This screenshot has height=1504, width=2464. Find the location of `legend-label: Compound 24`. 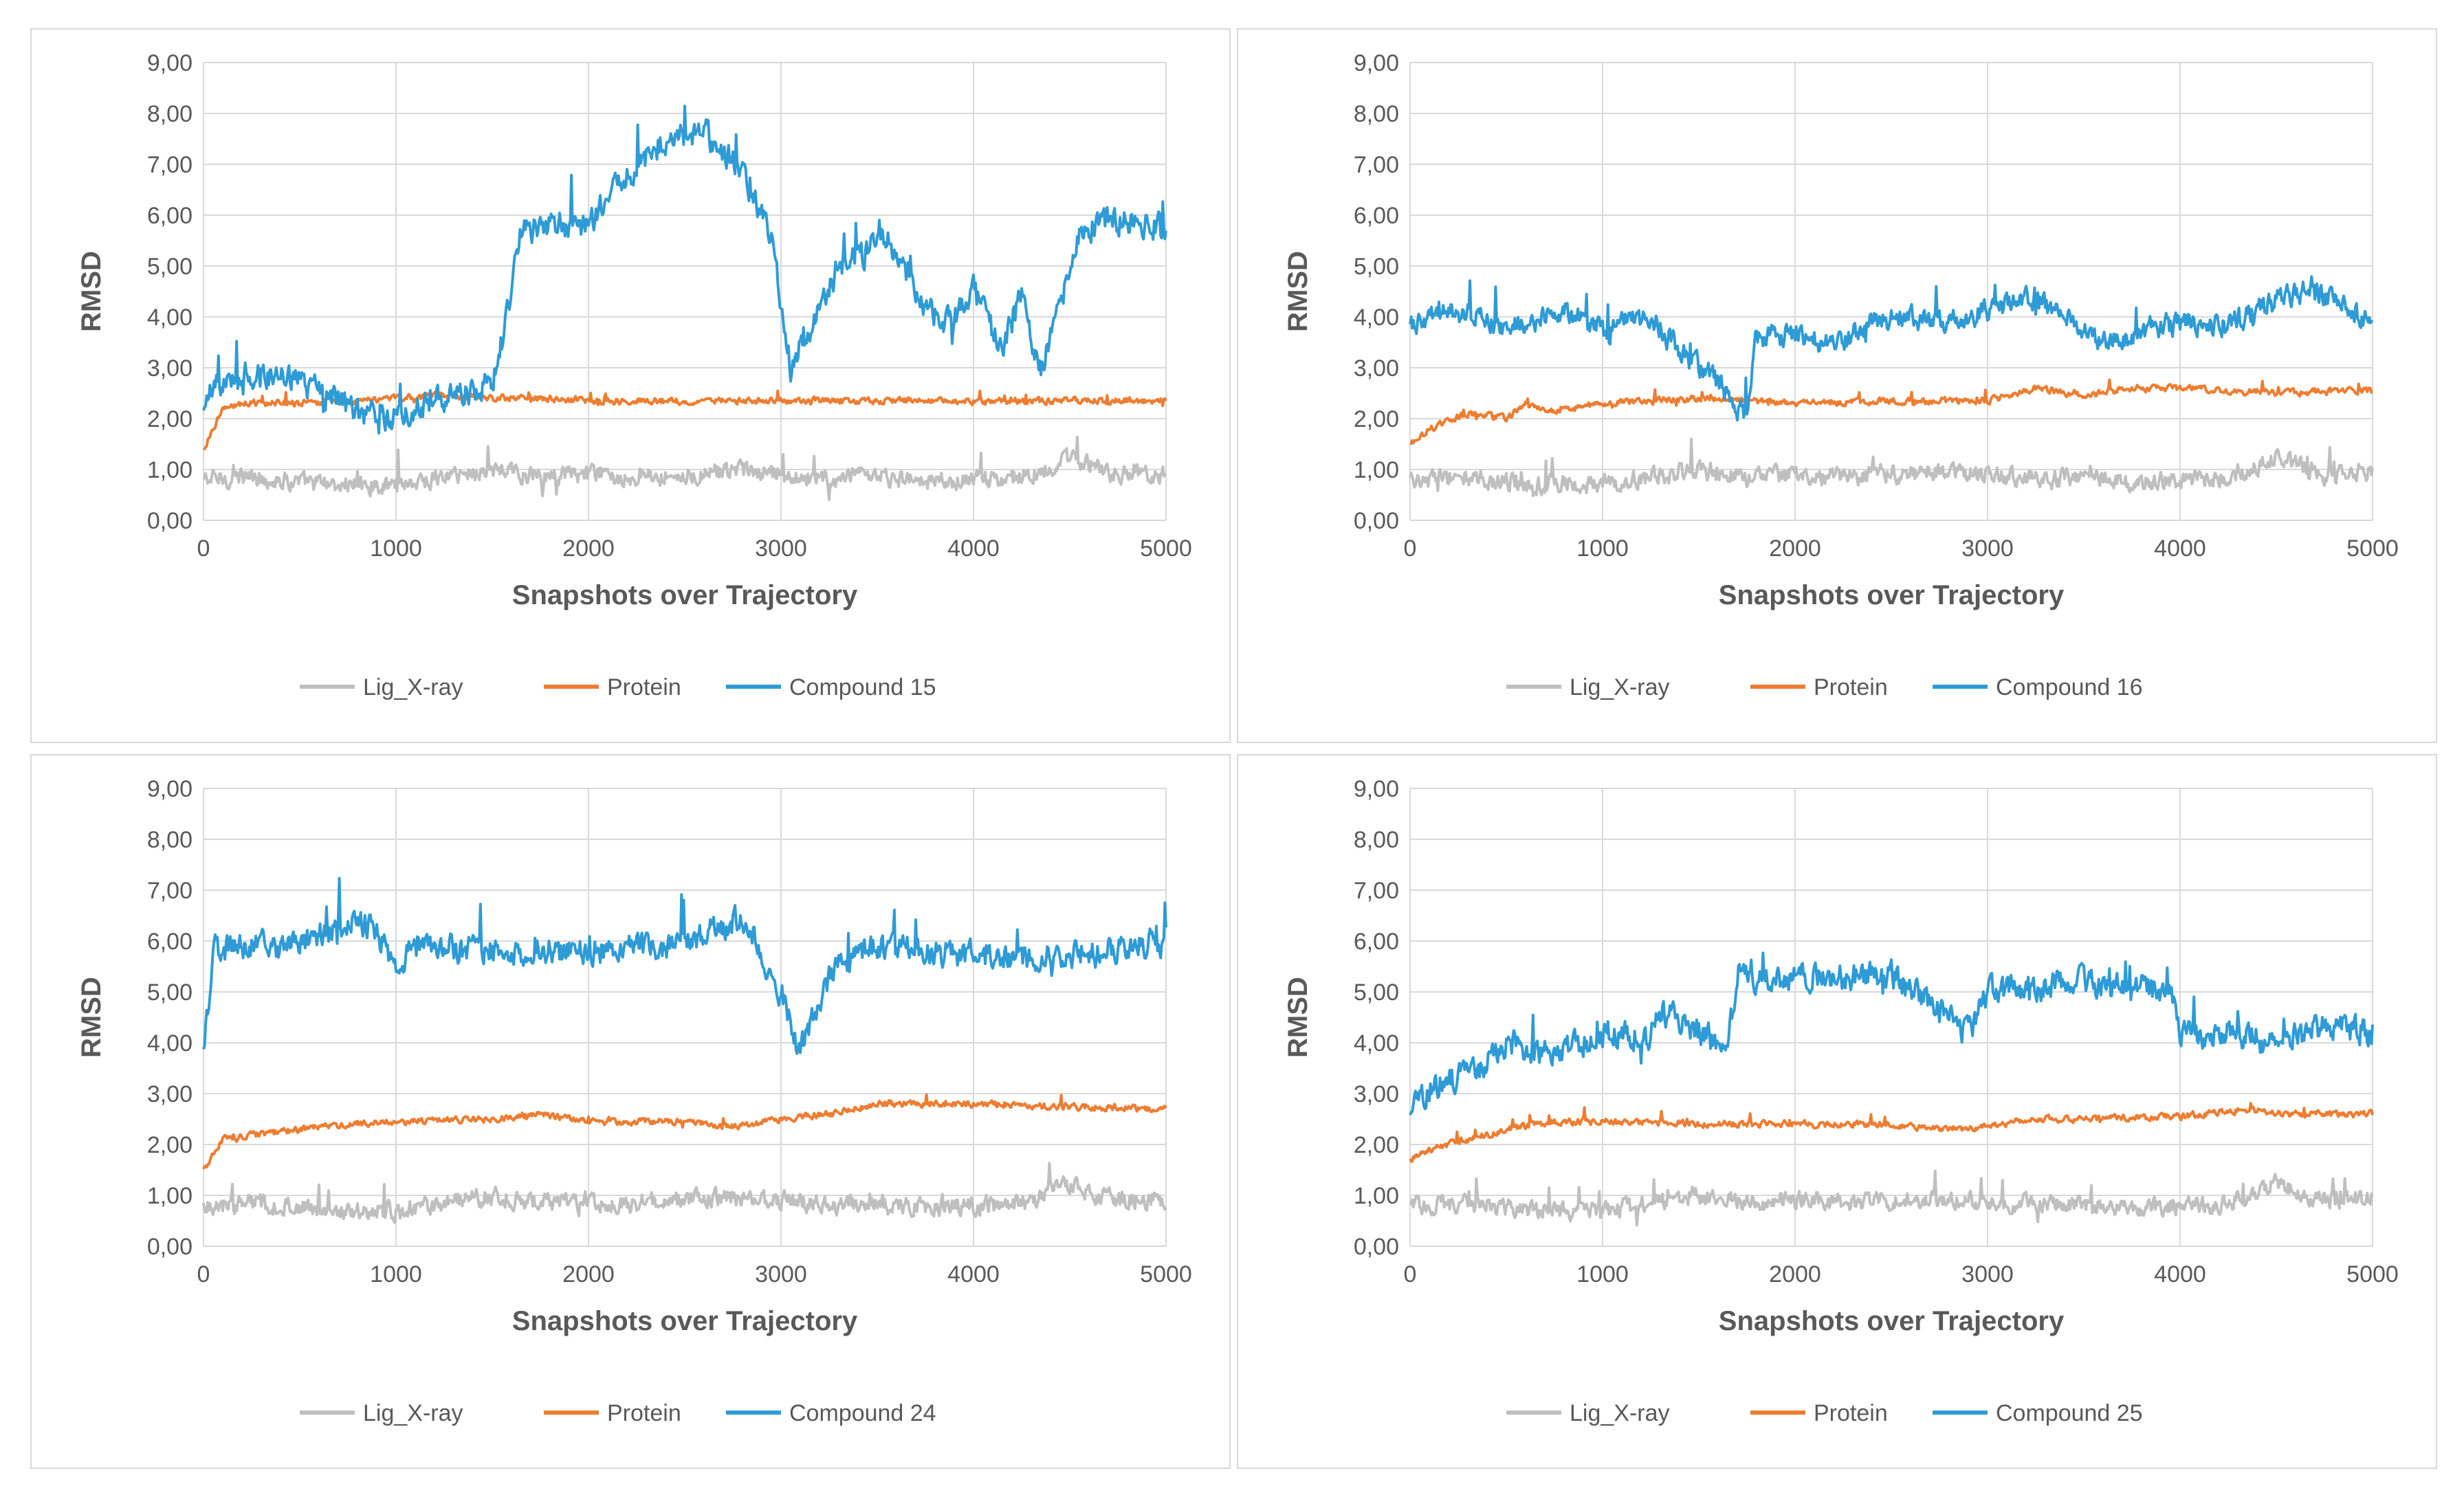

legend-label: Compound 24 is located at coordinates (862, 1413).